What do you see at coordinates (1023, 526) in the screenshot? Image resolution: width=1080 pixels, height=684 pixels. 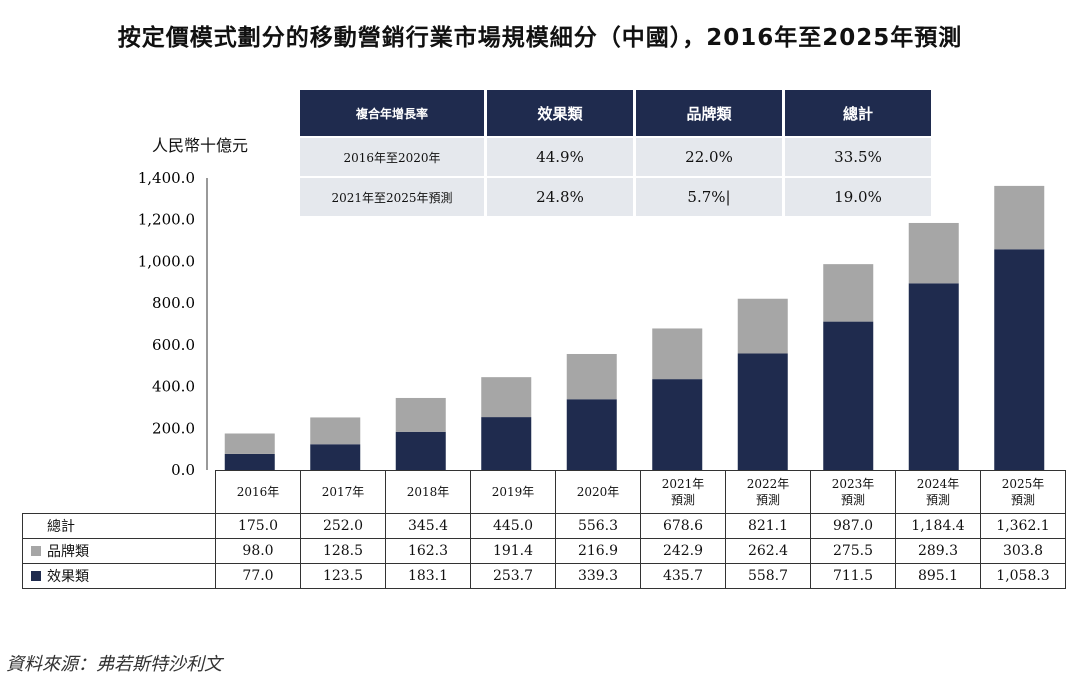 I see `total-value: 1,362.1` at bounding box center [1023, 526].